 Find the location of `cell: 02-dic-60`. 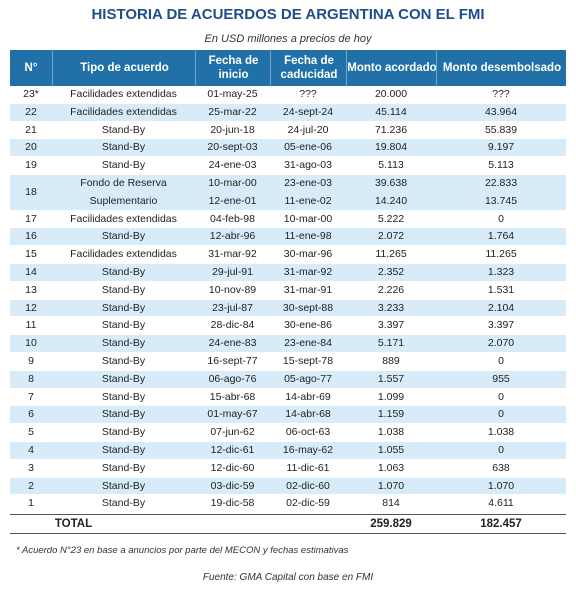

cell: 02-dic-60 is located at coordinates (308, 485).